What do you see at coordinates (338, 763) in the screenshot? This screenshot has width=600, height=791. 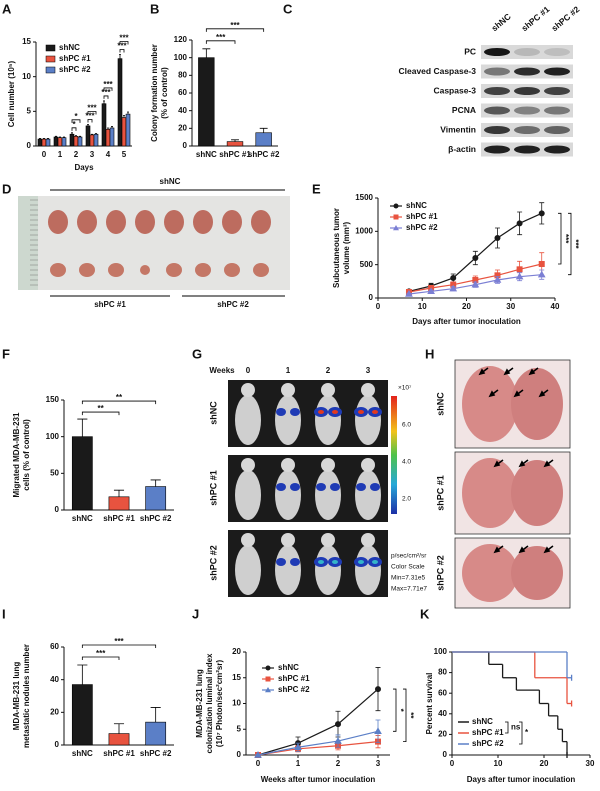 I see `x-tick-label: 2` at bounding box center [338, 763].